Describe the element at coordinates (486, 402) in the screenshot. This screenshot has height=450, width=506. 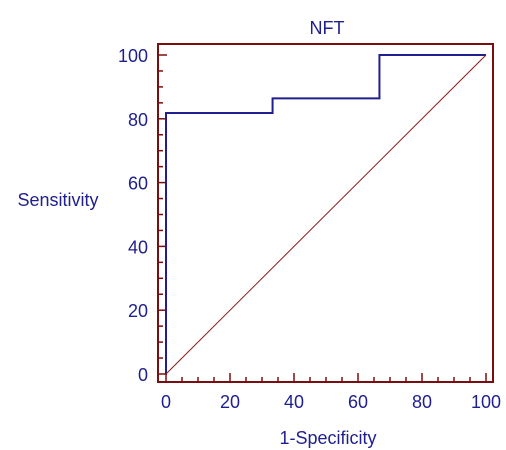
I see `x-tick-label: 100` at that location.